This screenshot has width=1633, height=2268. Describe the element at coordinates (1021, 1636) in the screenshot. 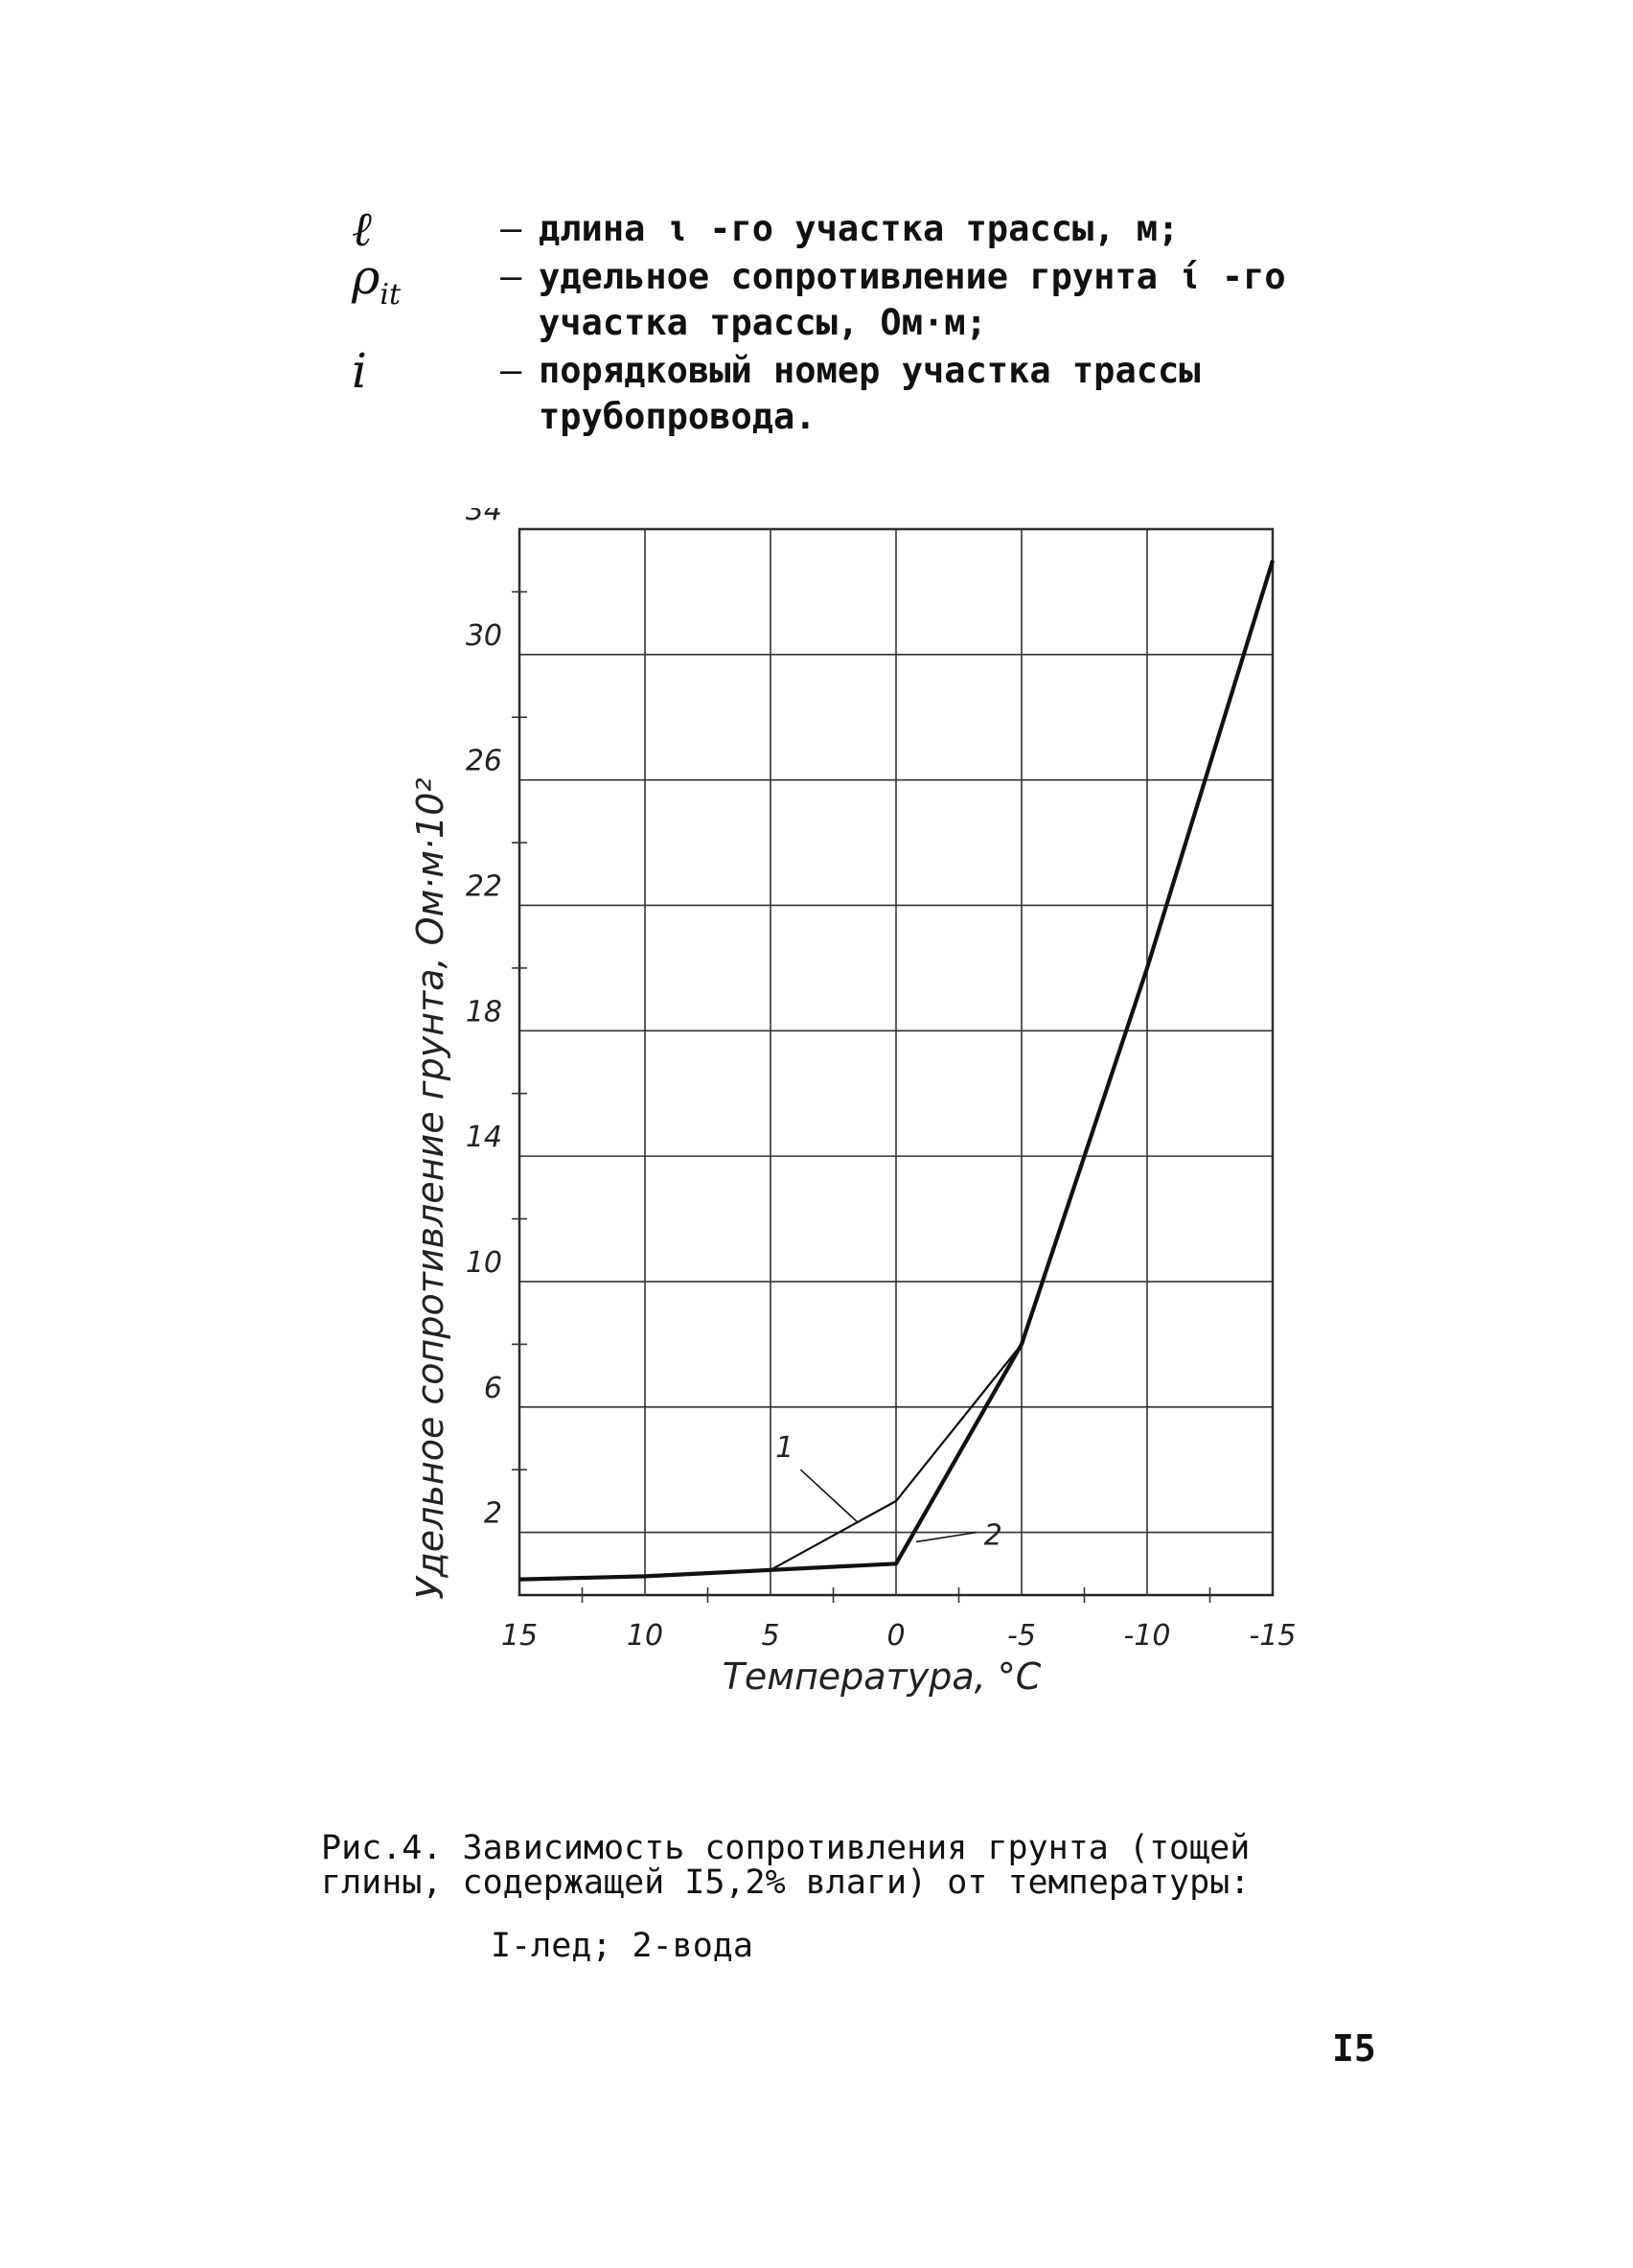

I see `x-tick-label: -5` at that location.